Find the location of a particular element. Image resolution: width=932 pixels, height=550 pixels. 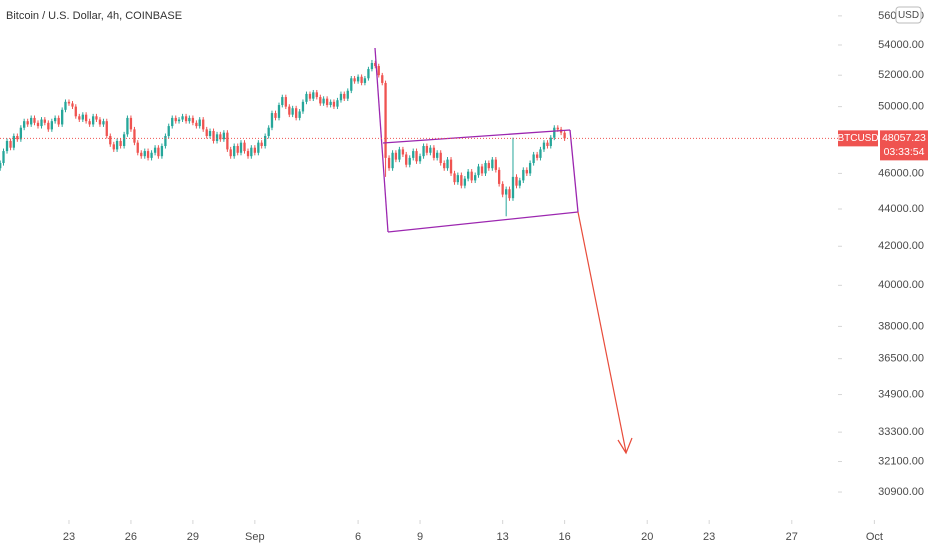

currency-label: USD is located at coordinates (908, 15).